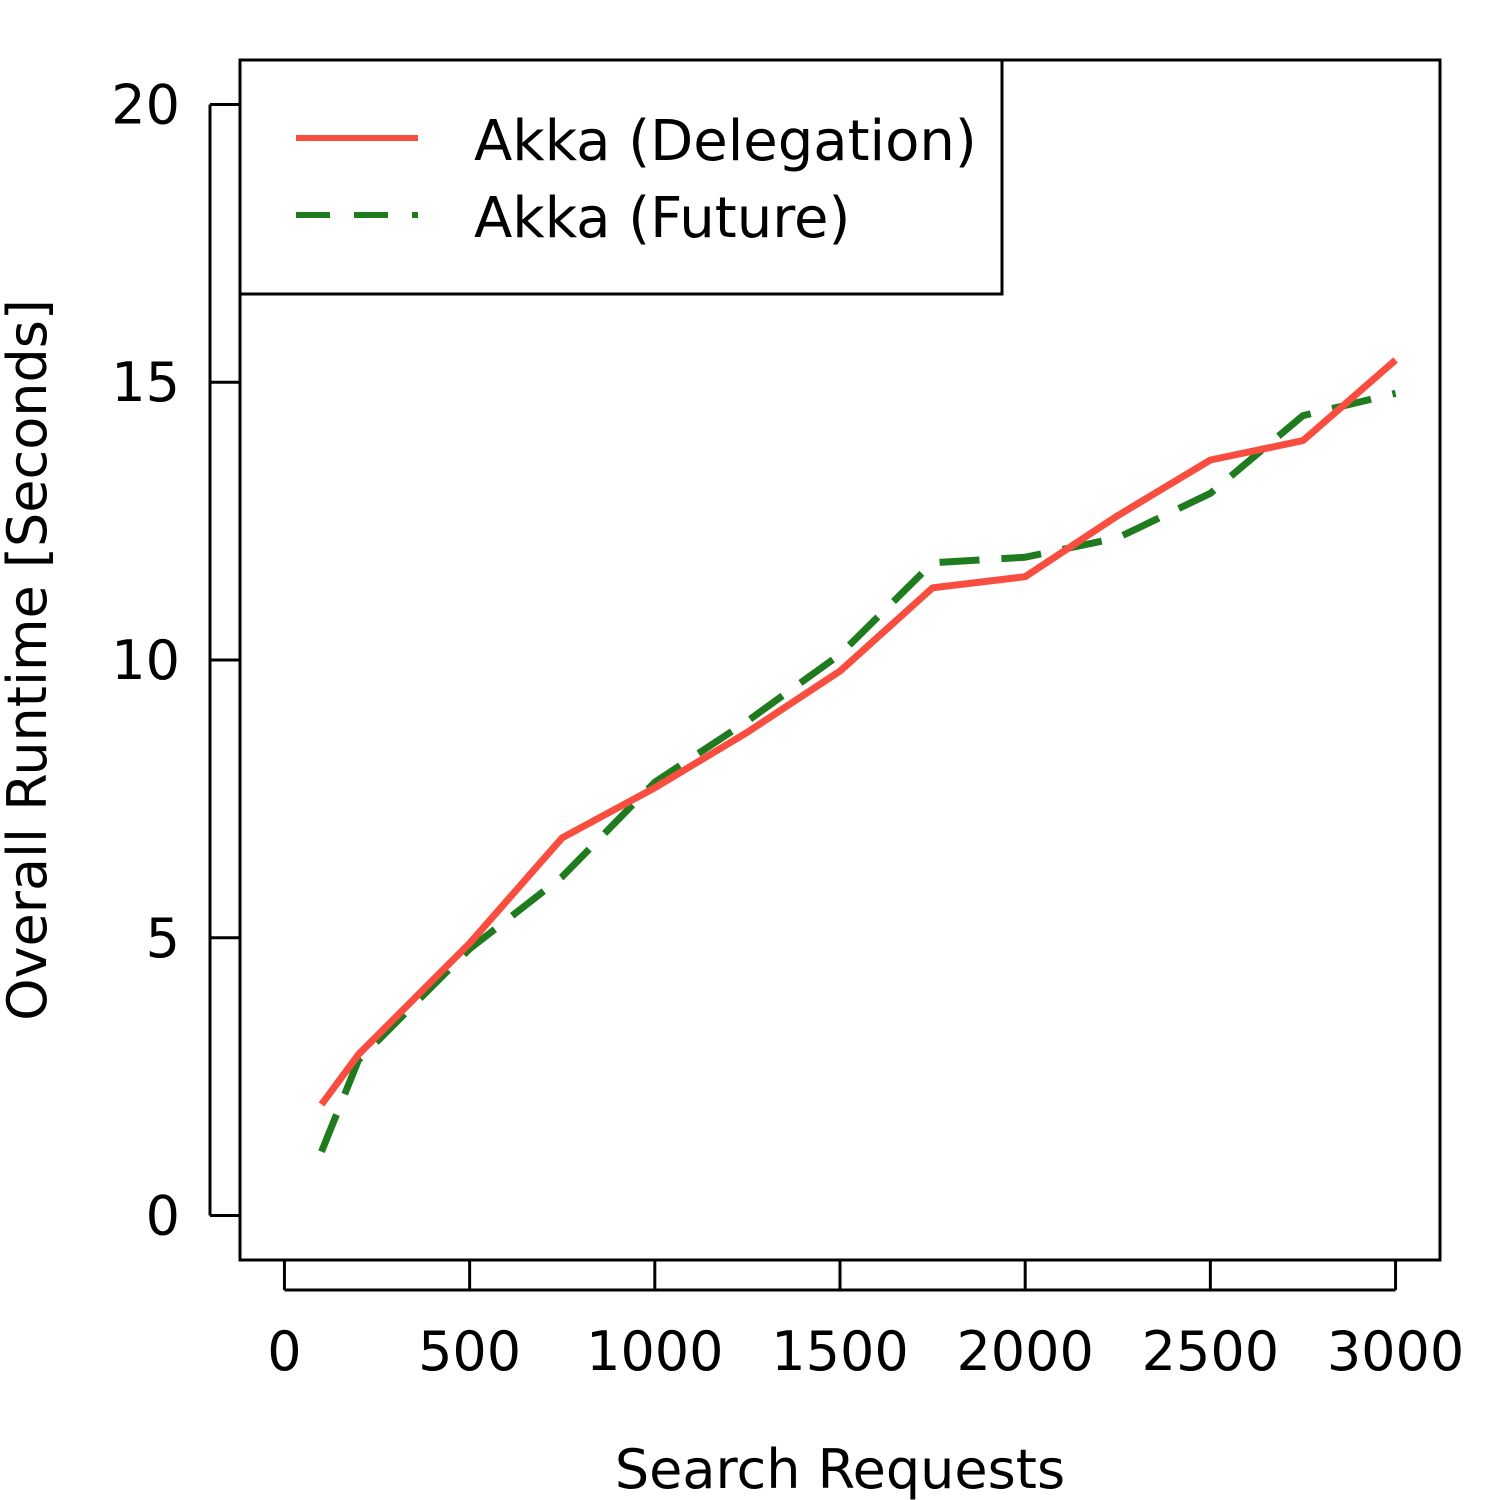 This screenshot has width=1500, height=1500. Describe the element at coordinates (840, 1469) in the screenshot. I see `x-axis-title: Search Requests` at that location.